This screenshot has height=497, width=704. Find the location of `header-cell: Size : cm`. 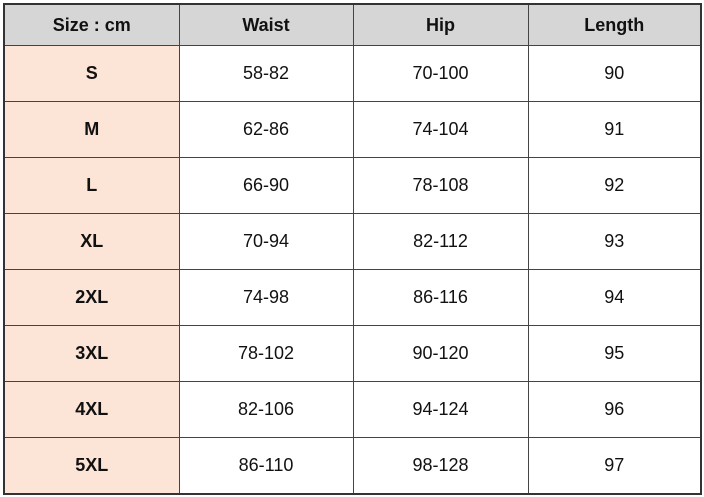

header-cell: Size : cm is located at coordinates (91, 24).